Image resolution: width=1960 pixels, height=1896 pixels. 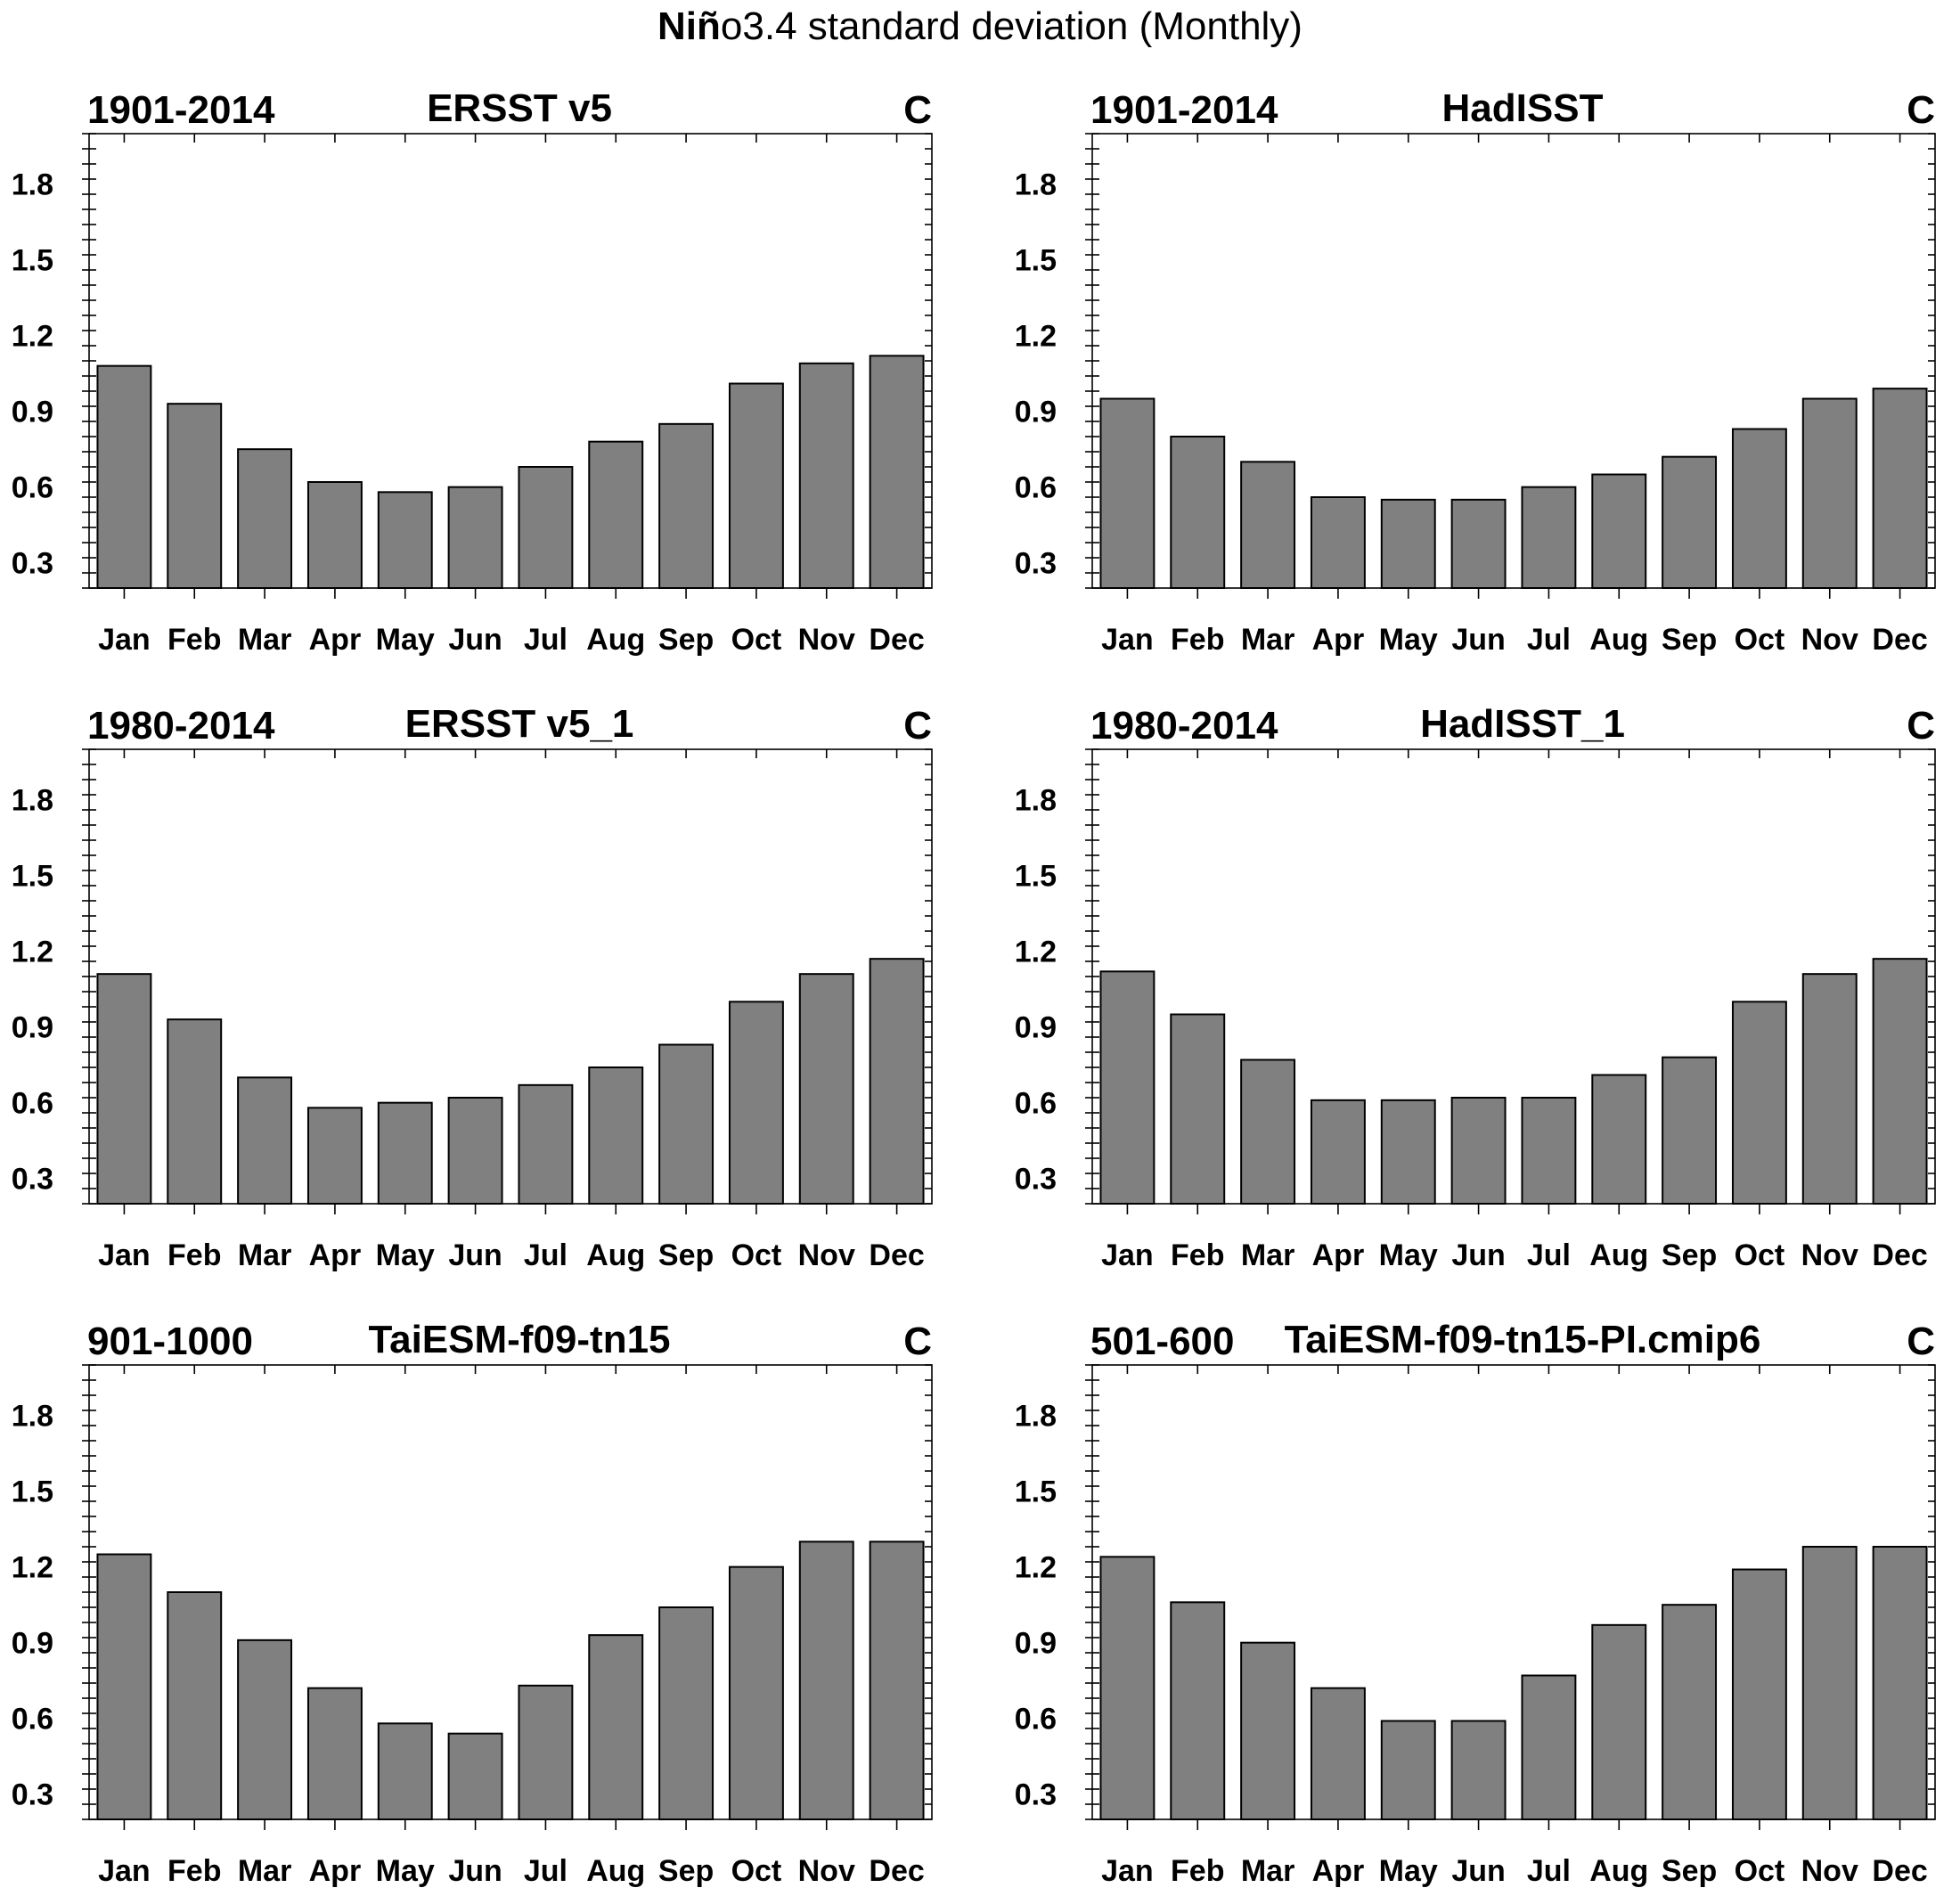 I want to click on figure-title-bold: Niñ, so click(x=689, y=26).